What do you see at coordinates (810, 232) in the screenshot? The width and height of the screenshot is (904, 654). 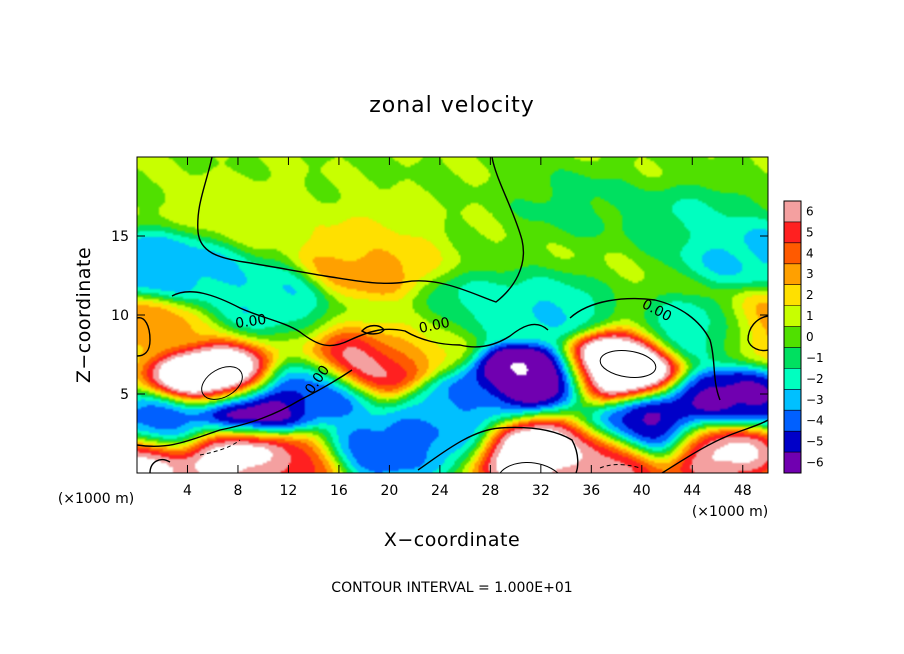 I see `colorbar-label-1: 5` at bounding box center [810, 232].